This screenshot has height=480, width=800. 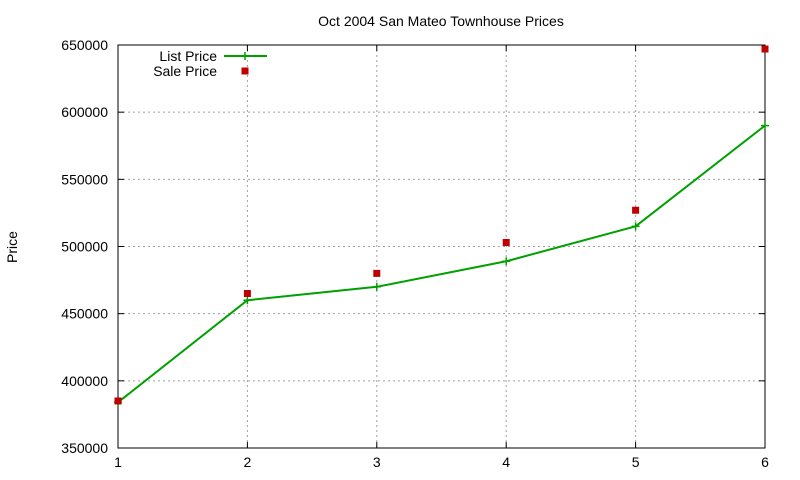 What do you see at coordinates (84, 112) in the screenshot?
I see `y-tick-label: 600000` at bounding box center [84, 112].